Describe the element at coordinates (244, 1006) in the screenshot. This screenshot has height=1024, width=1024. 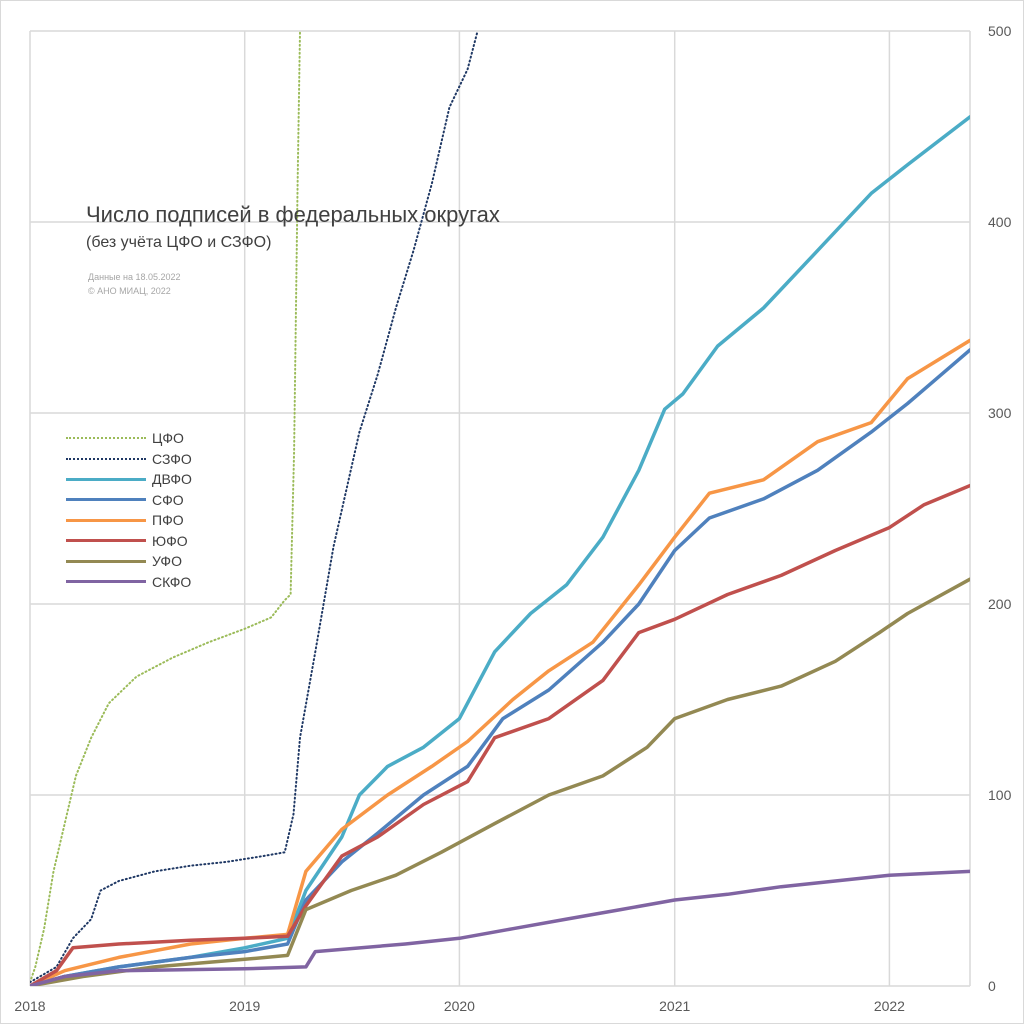
I see `x-tick-label: 2019` at that location.